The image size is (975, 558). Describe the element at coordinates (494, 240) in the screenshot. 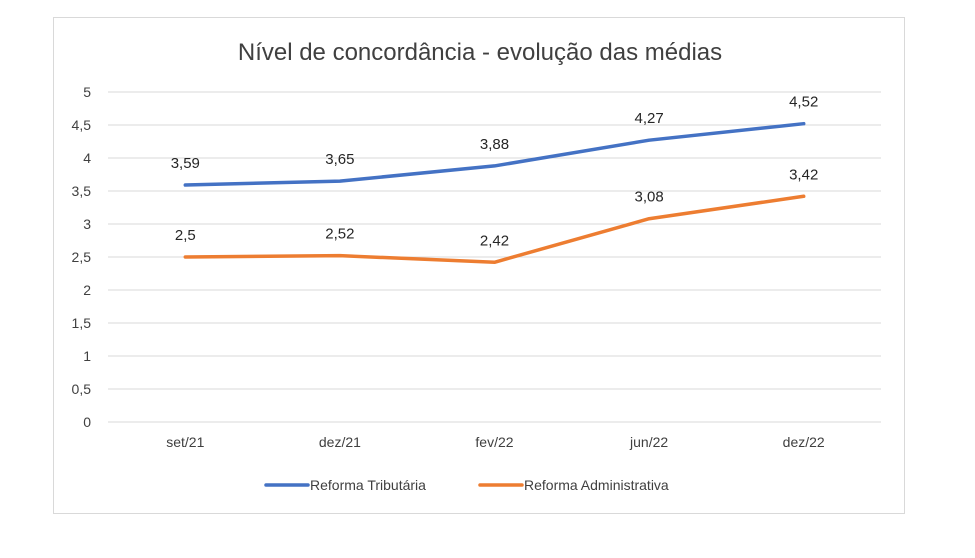

I see `data-label: 2,42` at that location.